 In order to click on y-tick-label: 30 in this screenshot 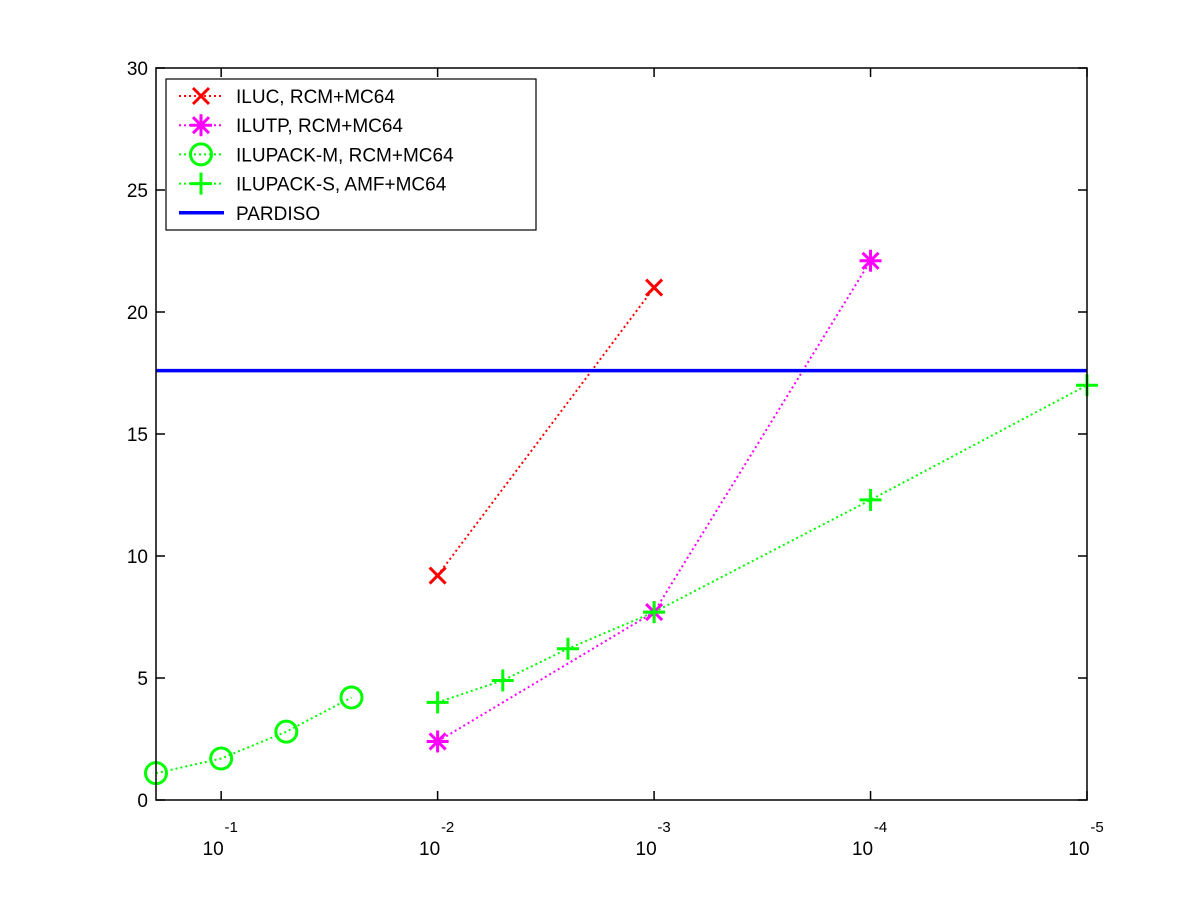, I will do `click(137, 69)`.